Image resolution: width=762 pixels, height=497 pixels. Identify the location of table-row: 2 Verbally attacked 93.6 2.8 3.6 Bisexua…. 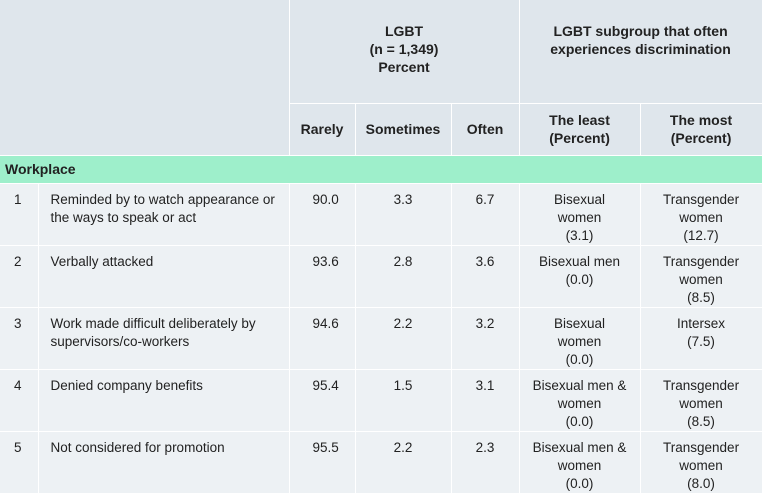
(381, 276).